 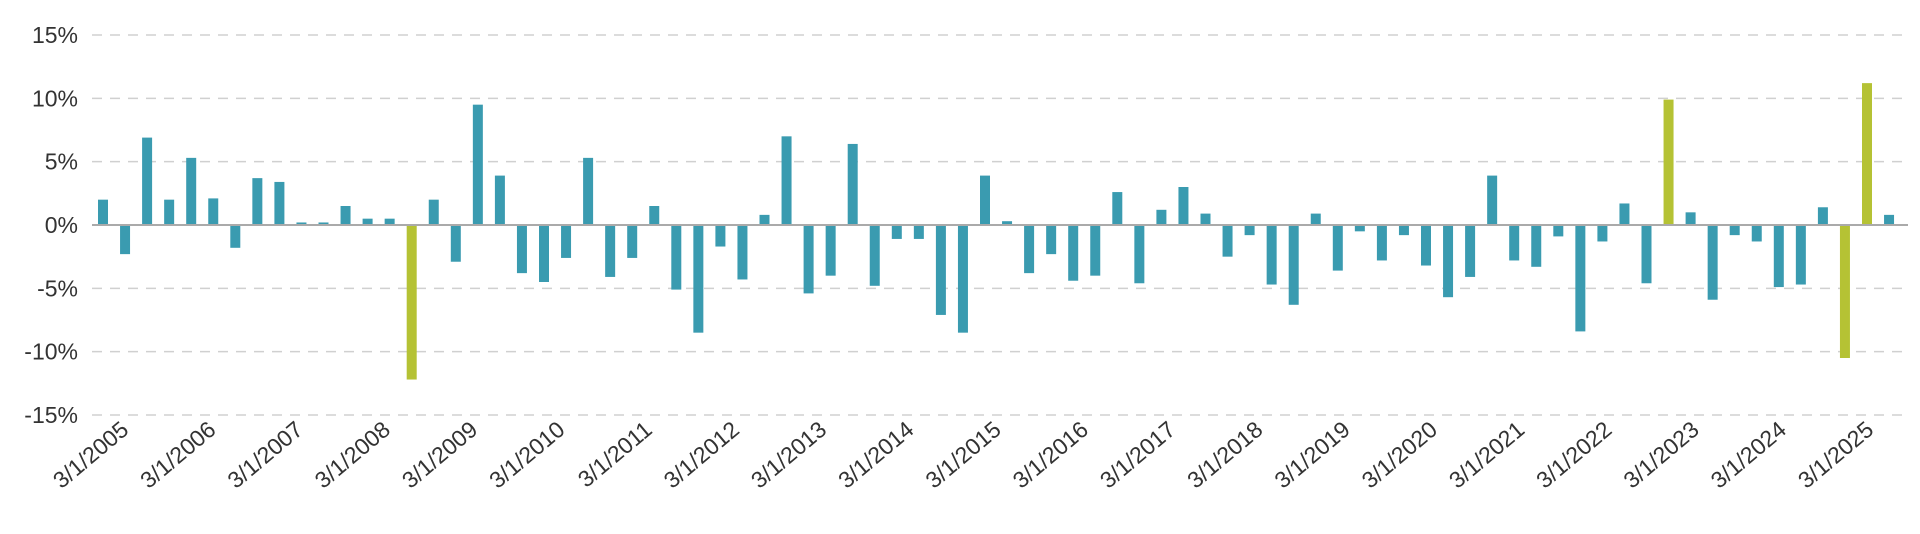 I want to click on y-tick-label: -15%, so click(x=51, y=415).